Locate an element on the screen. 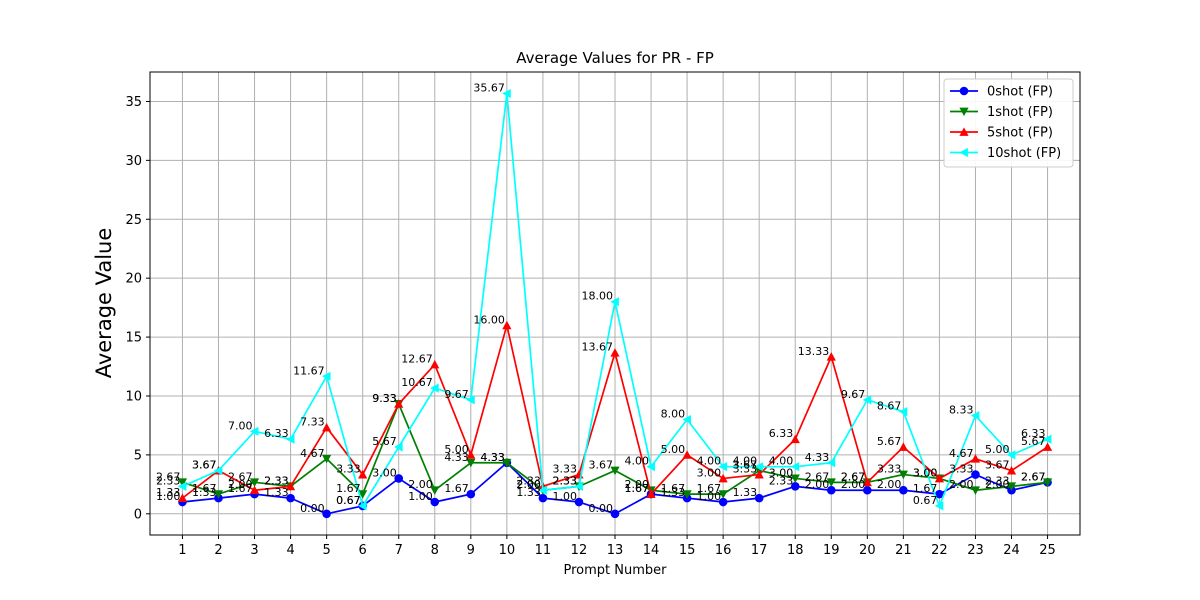 The image size is (1200, 600). x-tick-label: 20 is located at coordinates (867, 550).